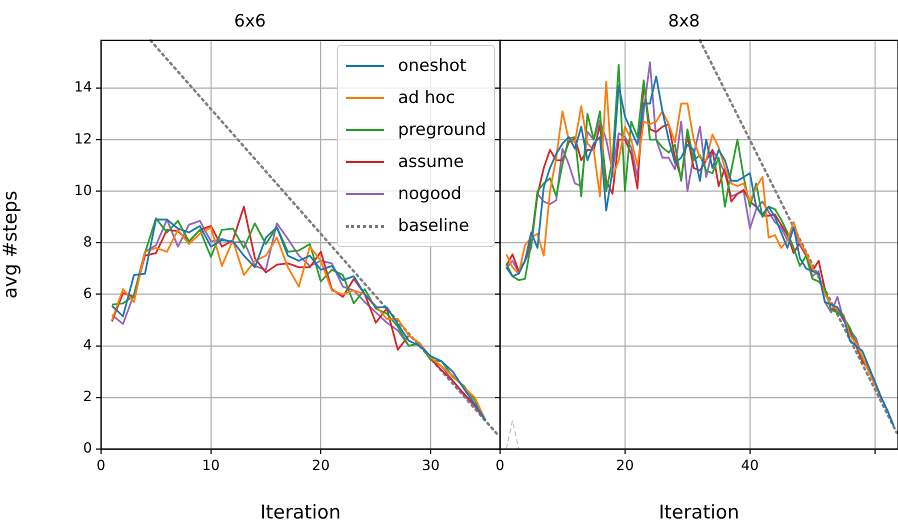  I want to click on x-tick-label: 10, so click(211, 466).